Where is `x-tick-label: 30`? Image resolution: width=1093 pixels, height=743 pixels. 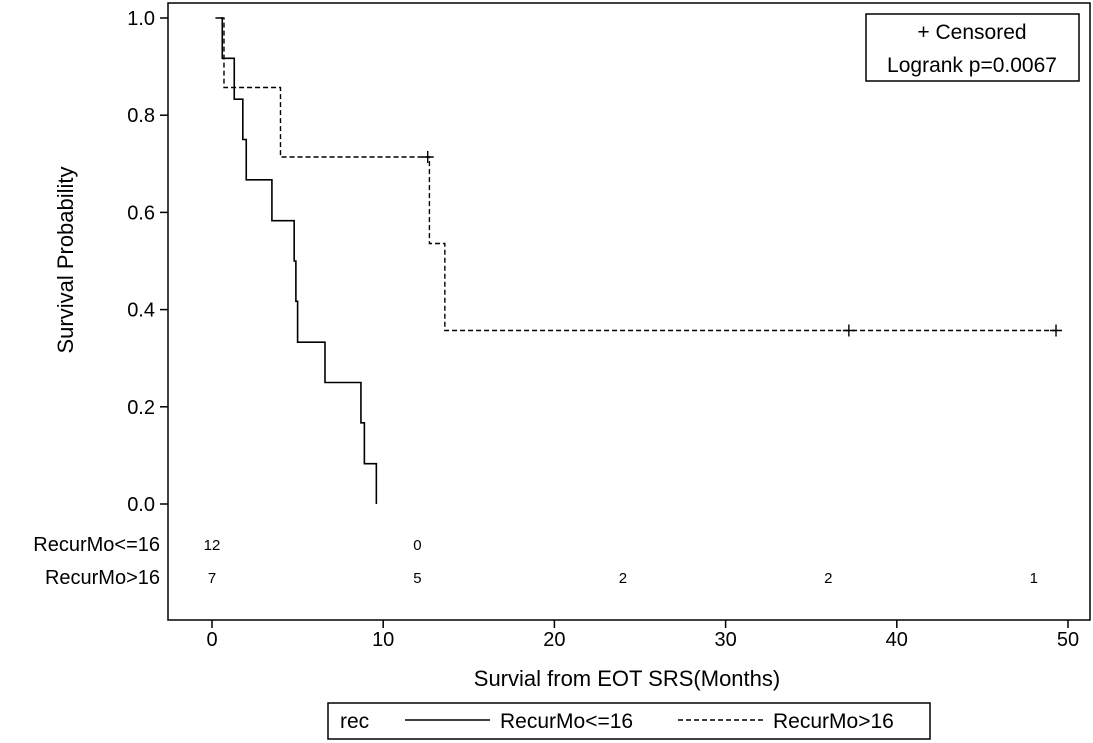 x-tick-label: 30 is located at coordinates (725, 640).